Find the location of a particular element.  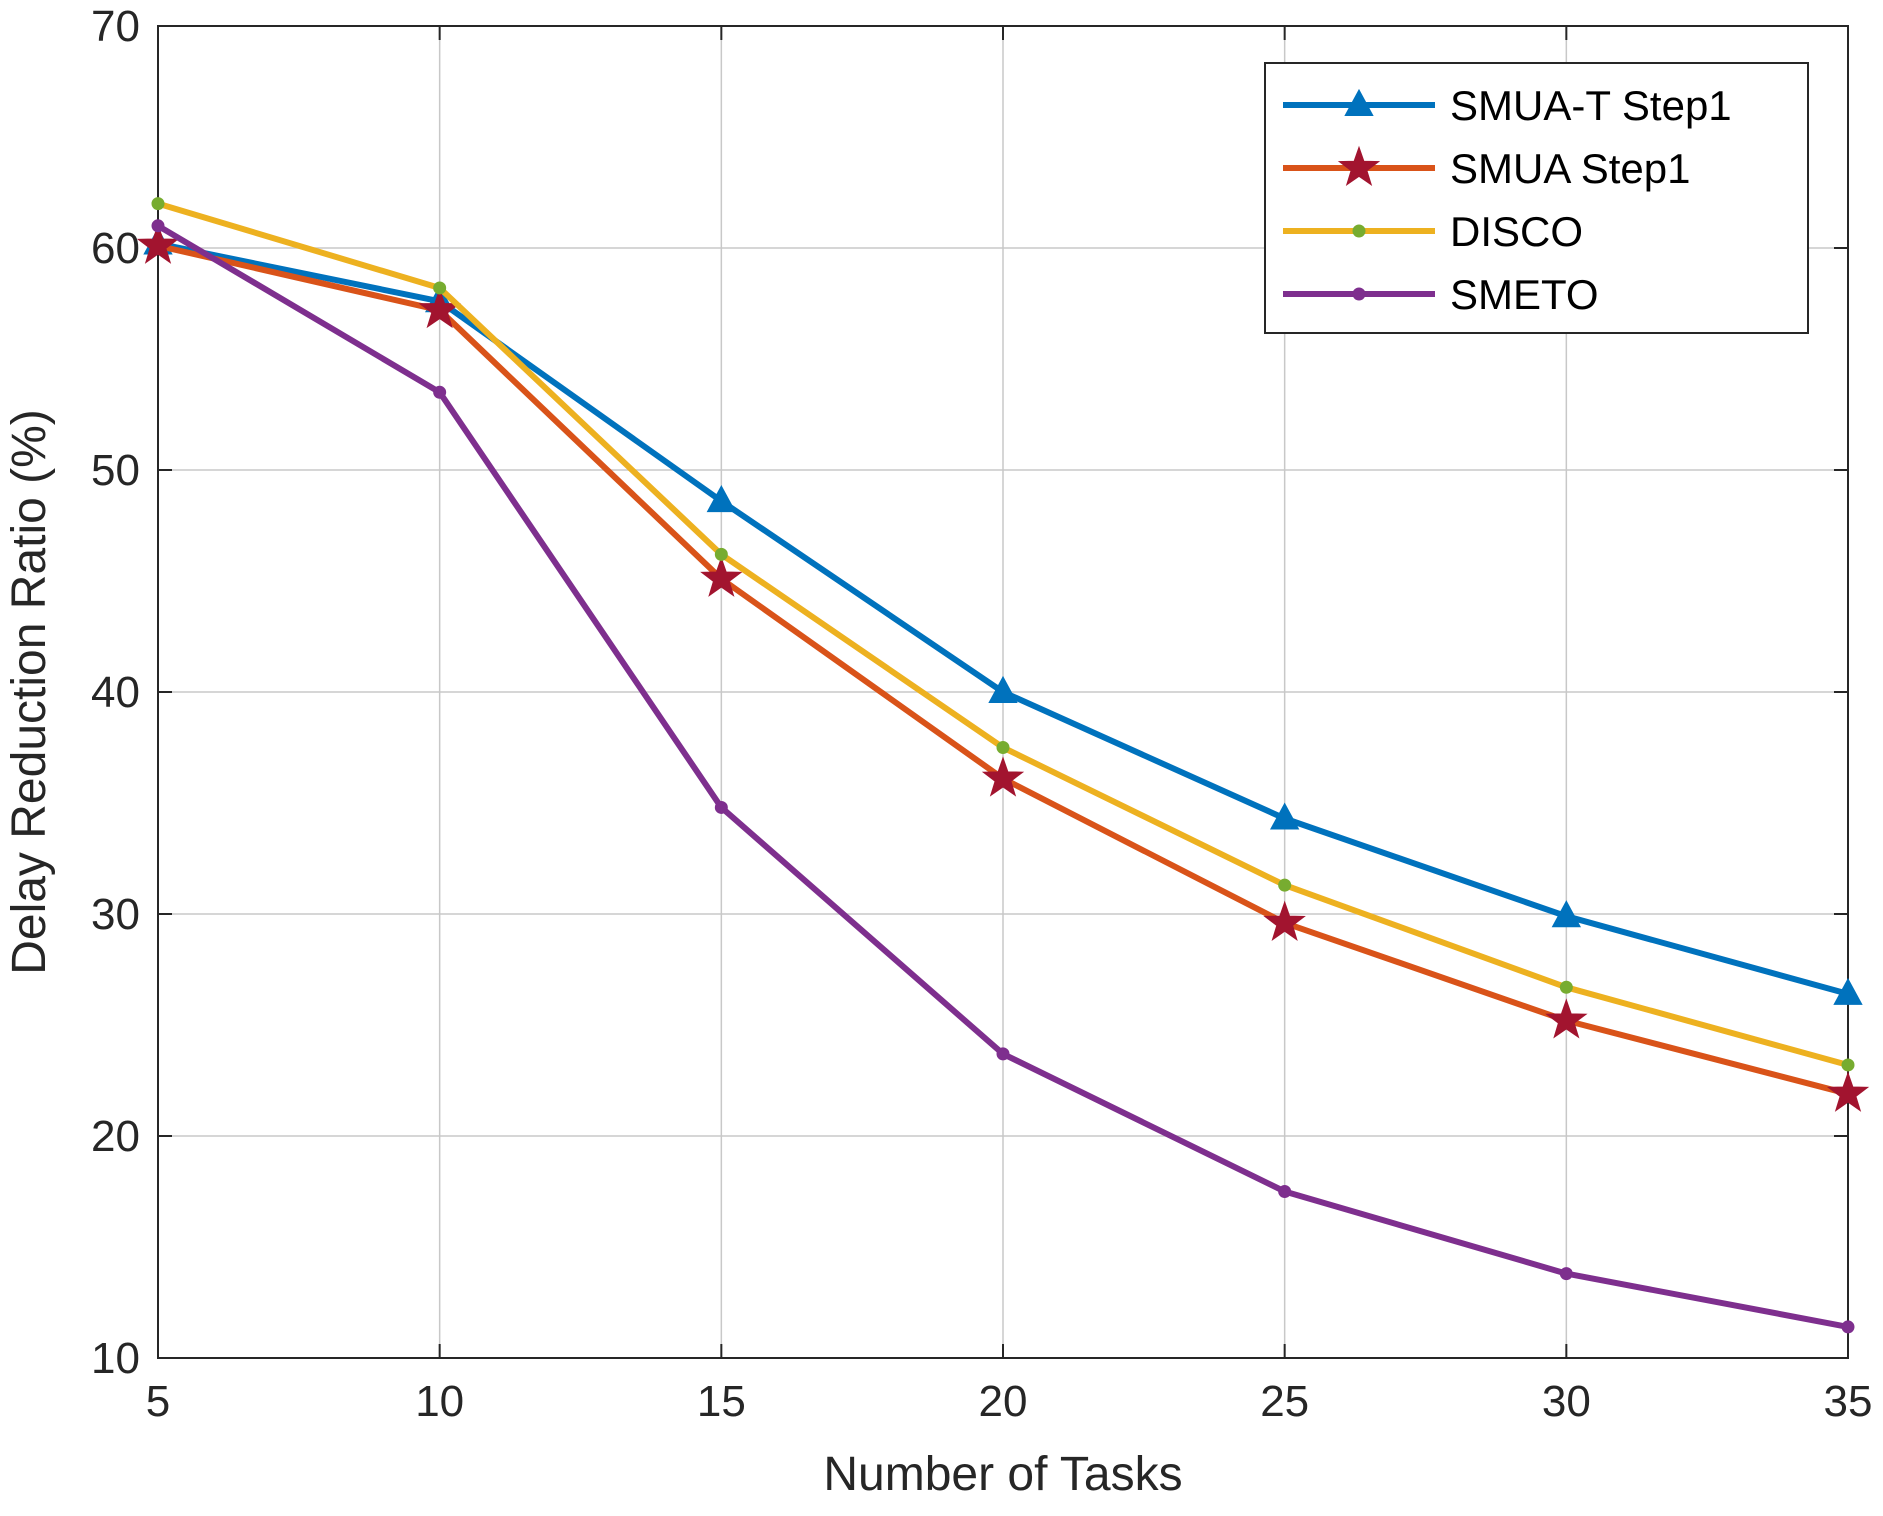

legend-item: DISCO is located at coordinates (1433, 231).